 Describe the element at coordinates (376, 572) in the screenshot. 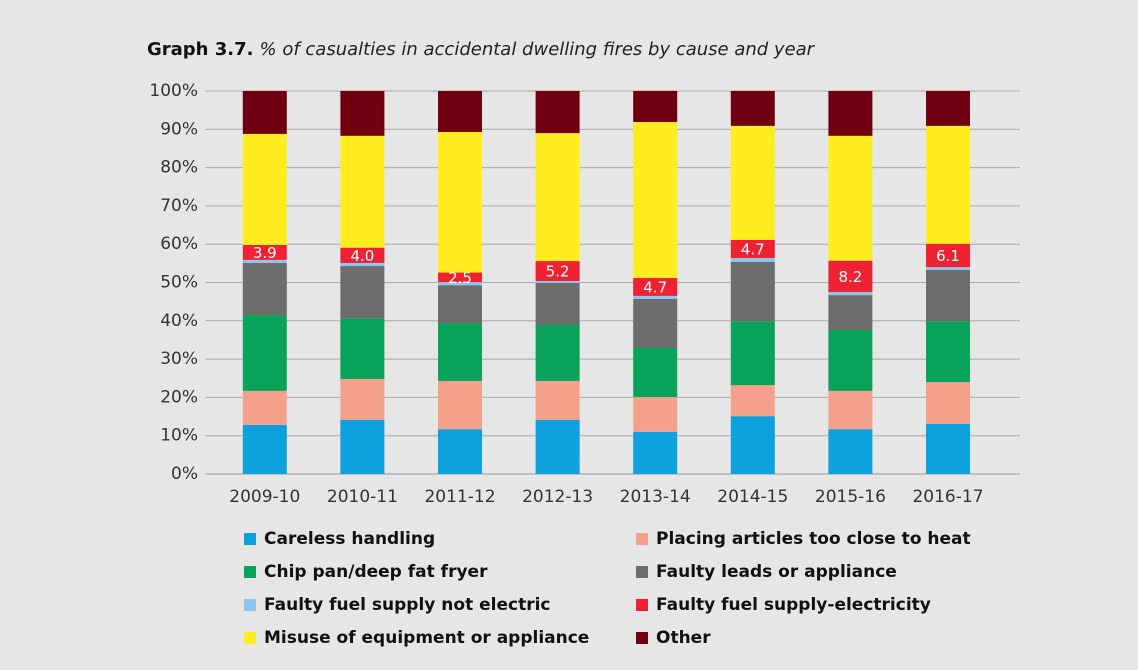

I see `legend-label: Chip pan/deep fat fryer` at that location.